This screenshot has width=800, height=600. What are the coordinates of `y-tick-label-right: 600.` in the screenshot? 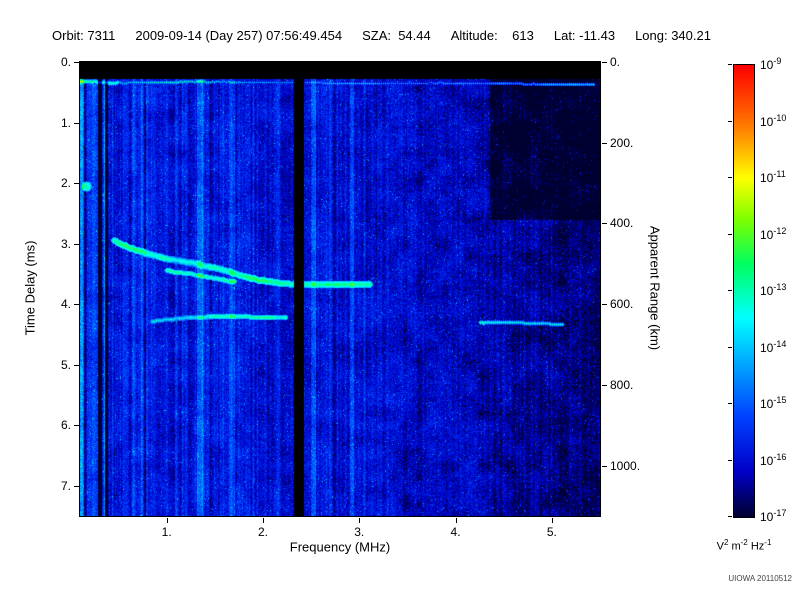 It's located at (622, 304).